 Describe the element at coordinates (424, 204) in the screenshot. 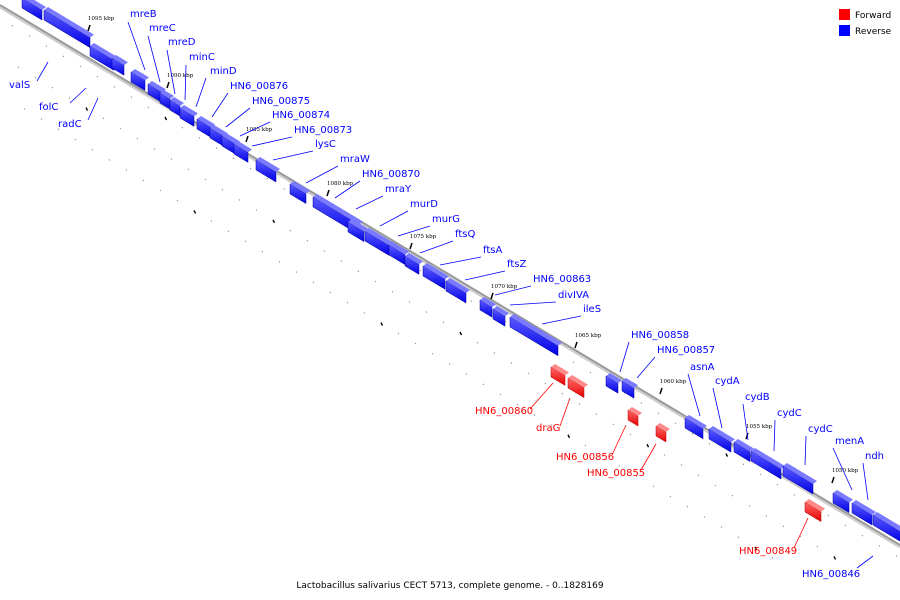

I see `gene-label-murd: murD` at that location.